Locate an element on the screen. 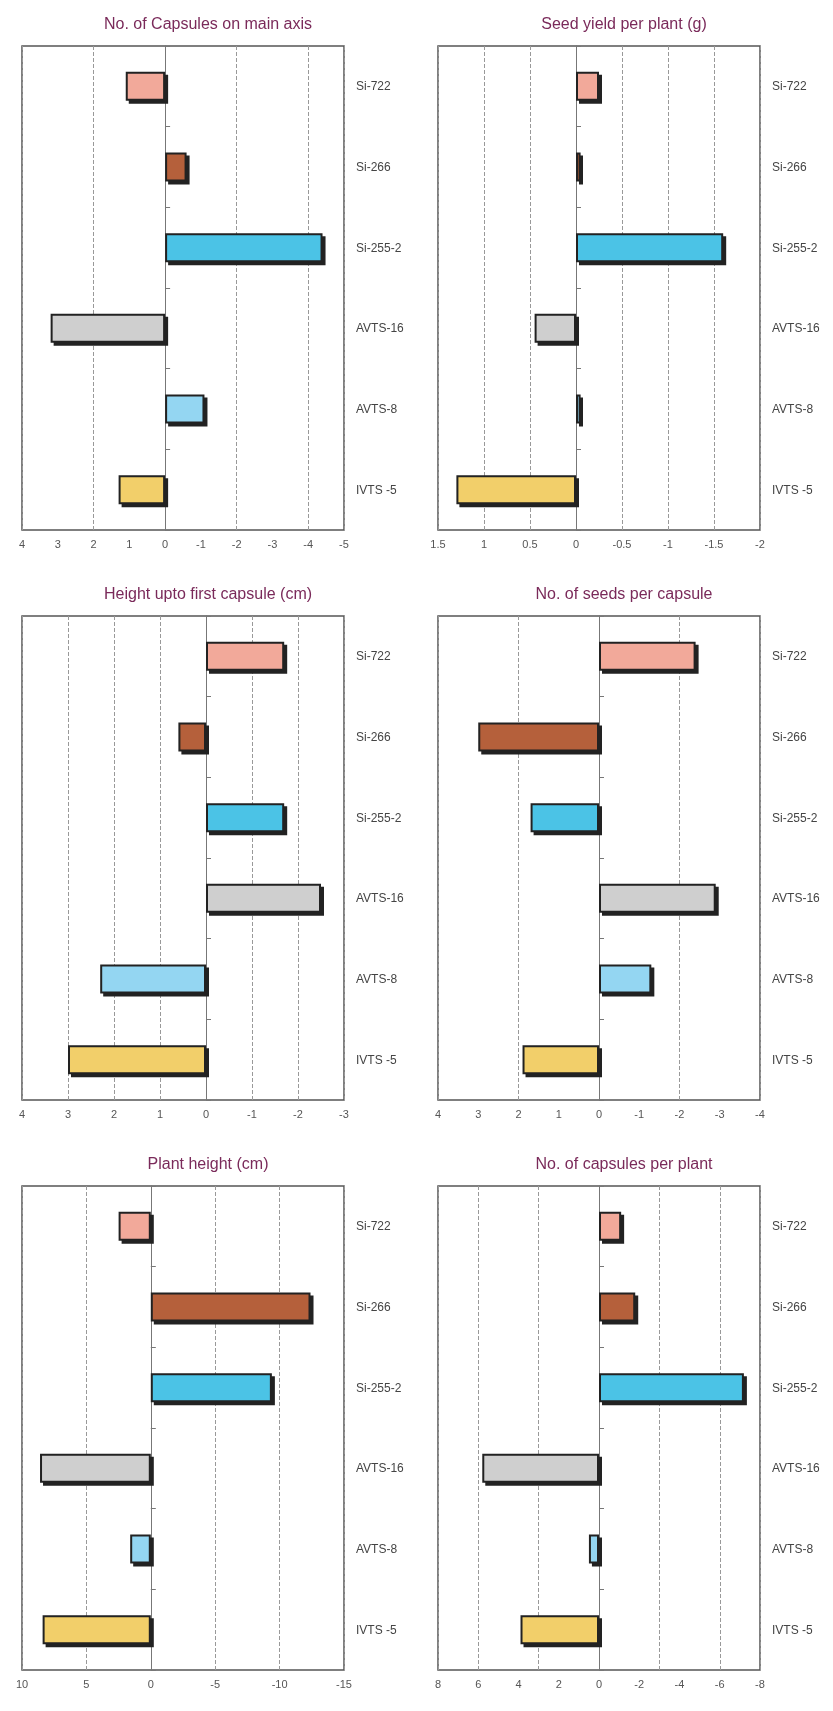 Image resolution: width=833 pixels, height=1711 pixels. x-tick-label: 5 is located at coordinates (86, 1683).